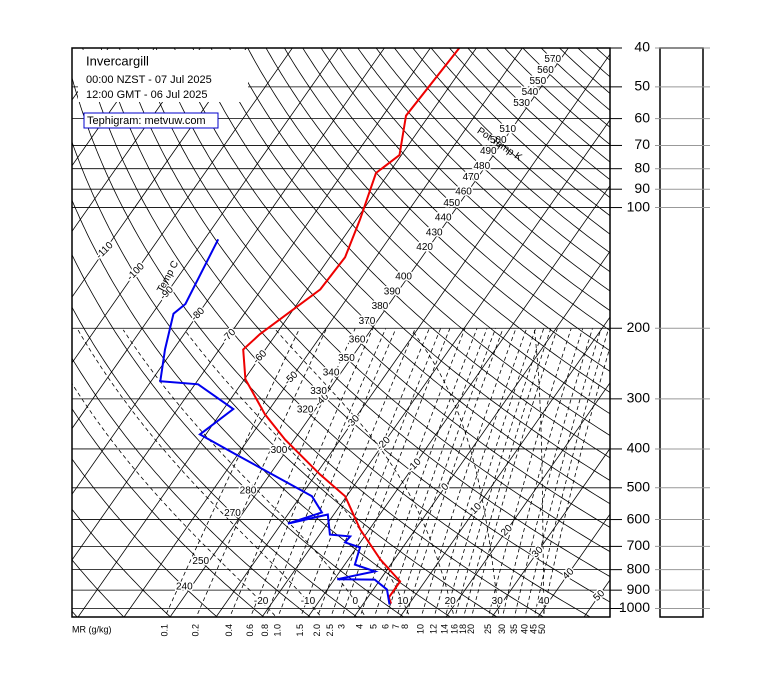 The height and width of the screenshot is (690, 760). What do you see at coordinates (642, 167) in the screenshot?
I see `y-tick-label: 80` at bounding box center [642, 167].